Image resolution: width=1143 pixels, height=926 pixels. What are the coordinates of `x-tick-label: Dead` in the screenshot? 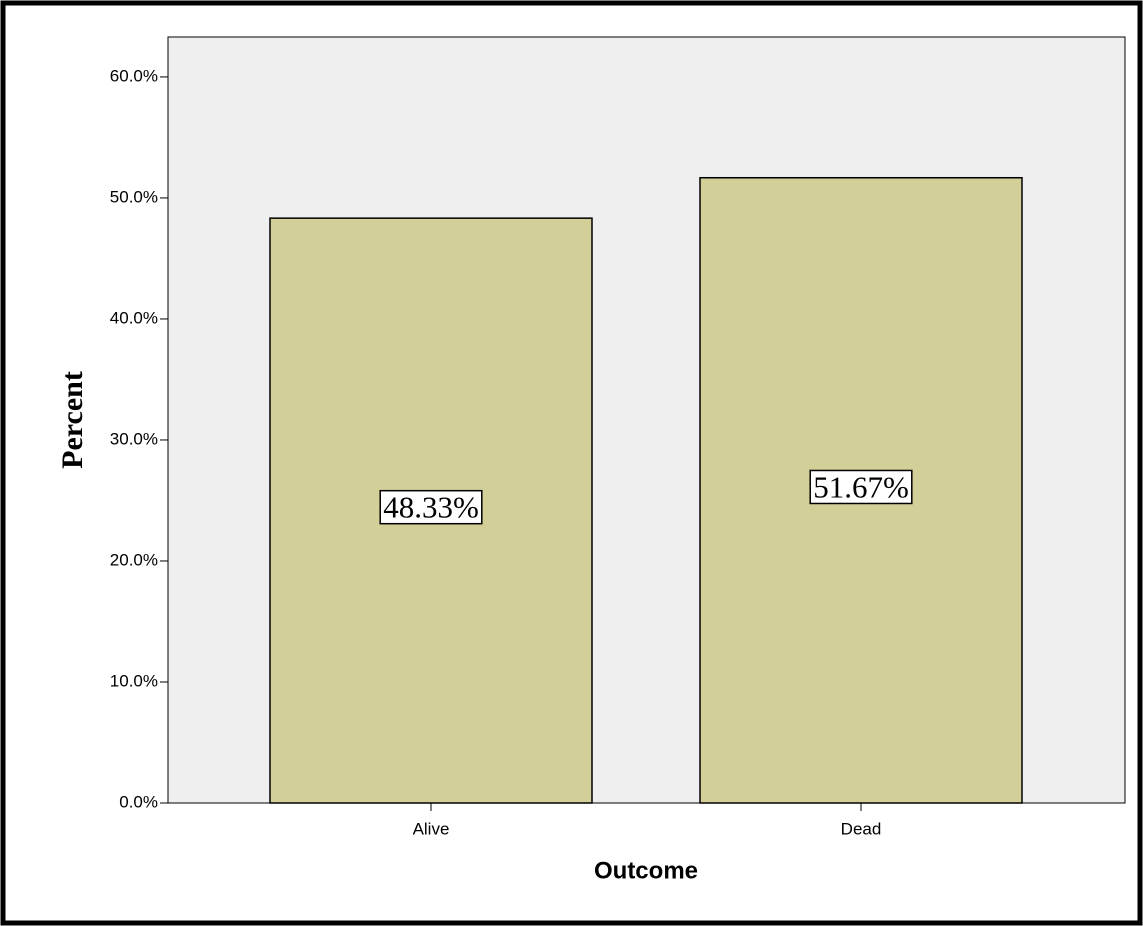 It's located at (861, 828).